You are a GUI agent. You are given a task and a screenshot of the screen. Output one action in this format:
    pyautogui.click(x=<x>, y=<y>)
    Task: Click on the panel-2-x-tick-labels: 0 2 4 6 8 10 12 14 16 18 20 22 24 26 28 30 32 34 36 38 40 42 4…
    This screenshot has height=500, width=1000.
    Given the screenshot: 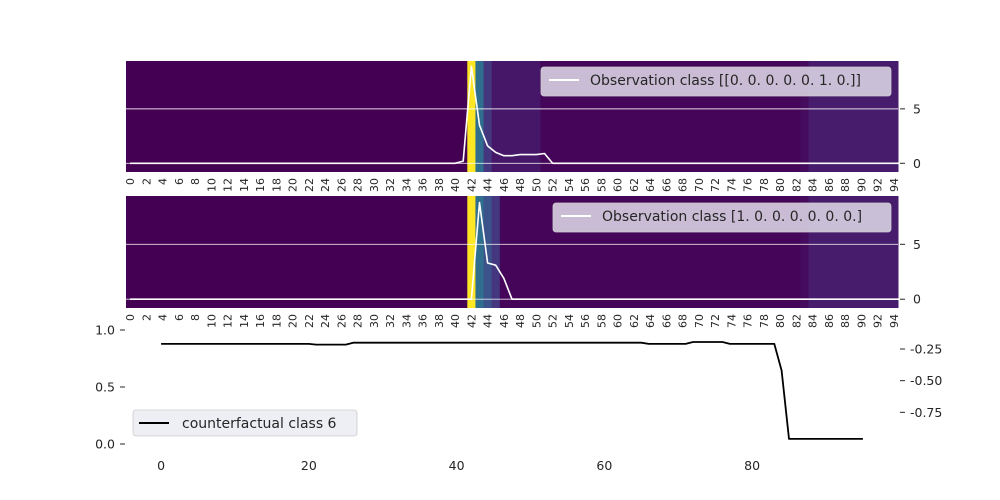 What is the action you would take?
    pyautogui.click(x=512, y=321)
    